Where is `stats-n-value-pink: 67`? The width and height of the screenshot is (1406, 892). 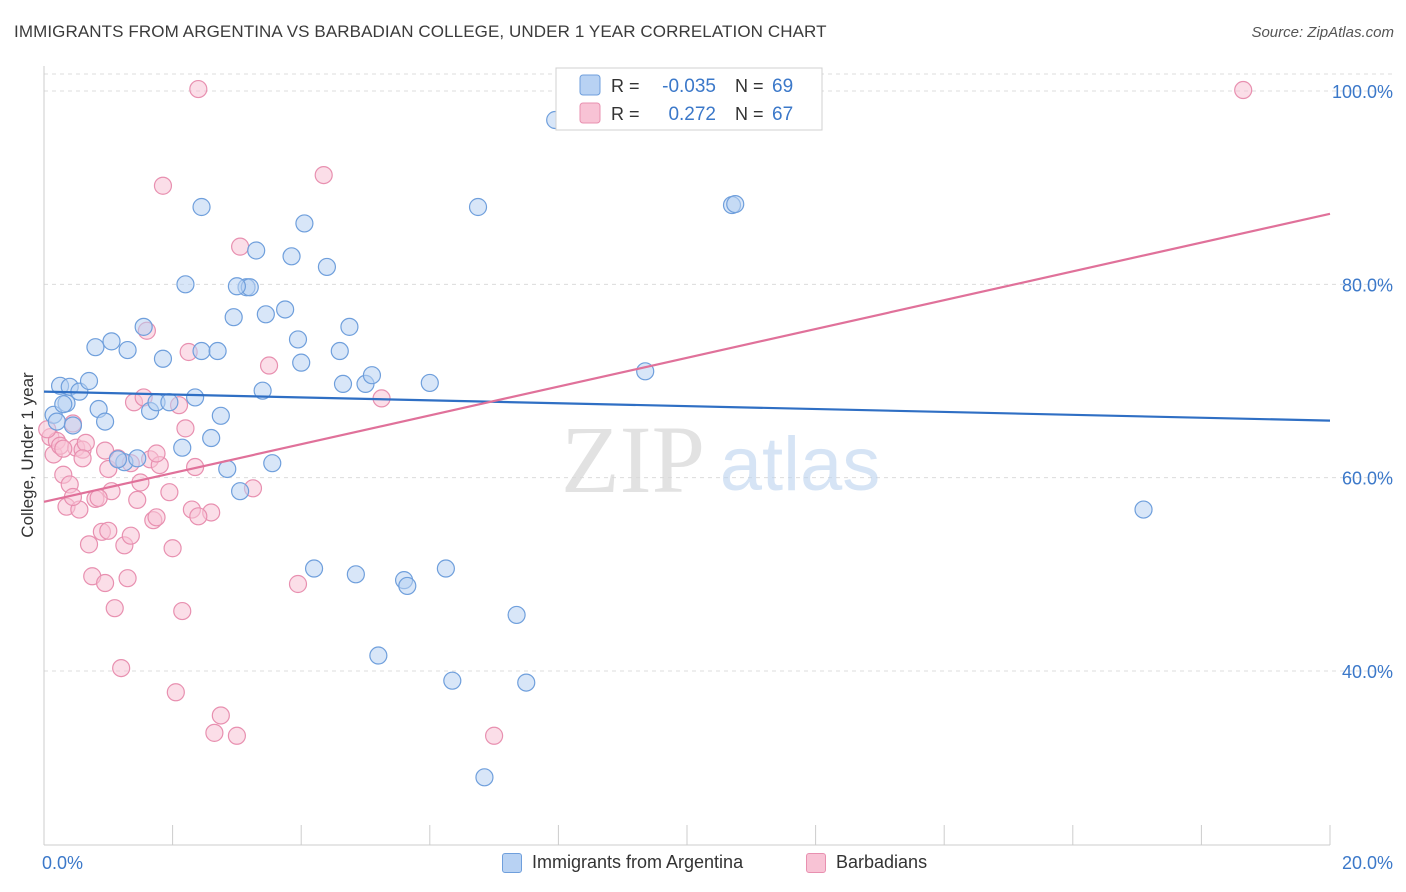
stats-n-value-pink: 67 is located at coordinates (782, 114).